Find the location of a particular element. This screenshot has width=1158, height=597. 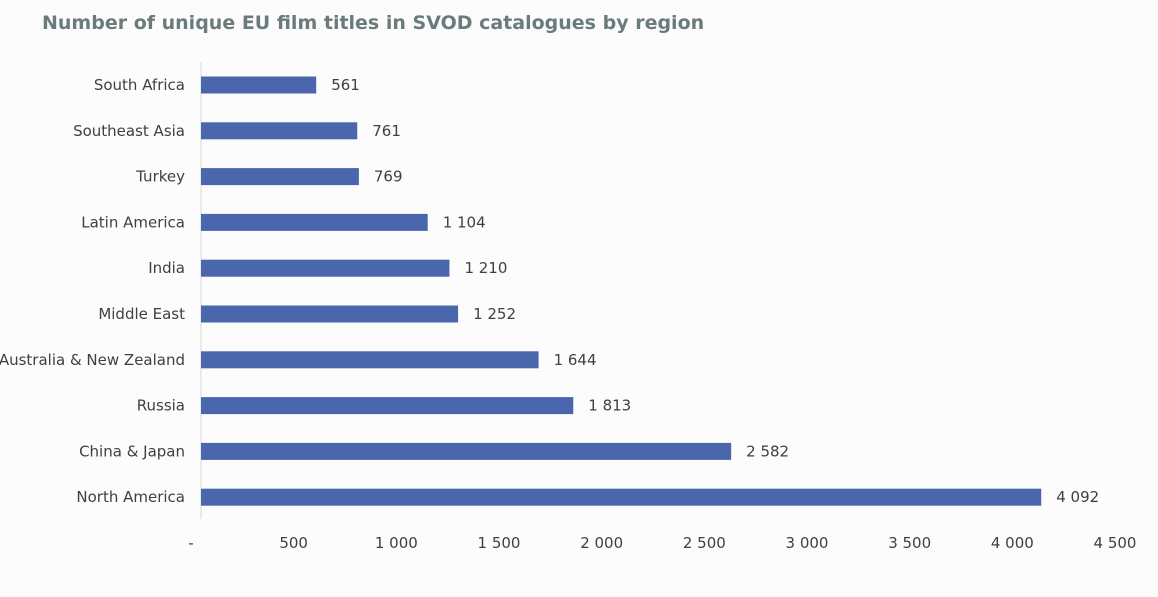

category-label: China & Japan is located at coordinates (132, 451).